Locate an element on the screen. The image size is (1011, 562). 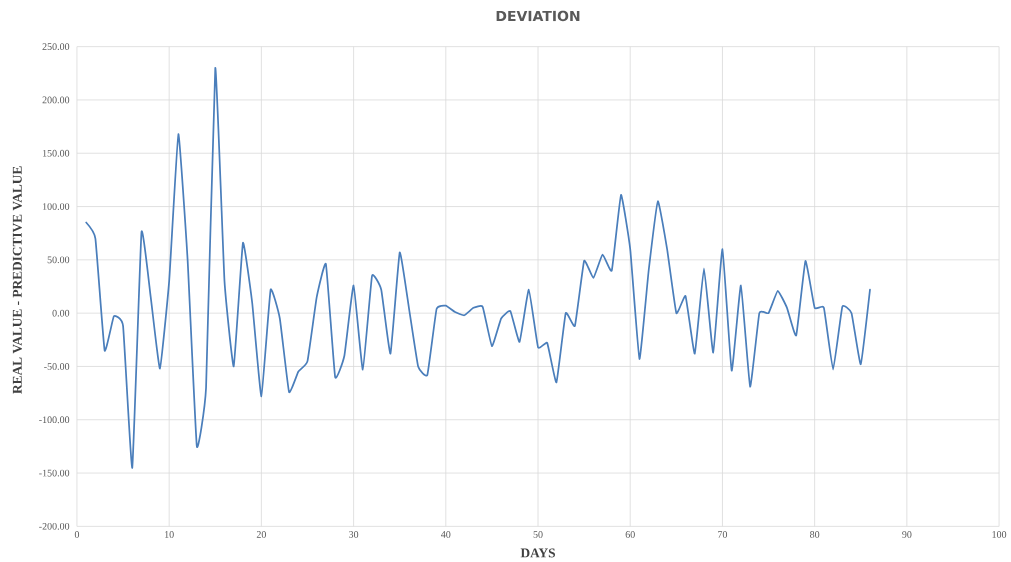
x-tick-label: 30 is located at coordinates (354, 534).